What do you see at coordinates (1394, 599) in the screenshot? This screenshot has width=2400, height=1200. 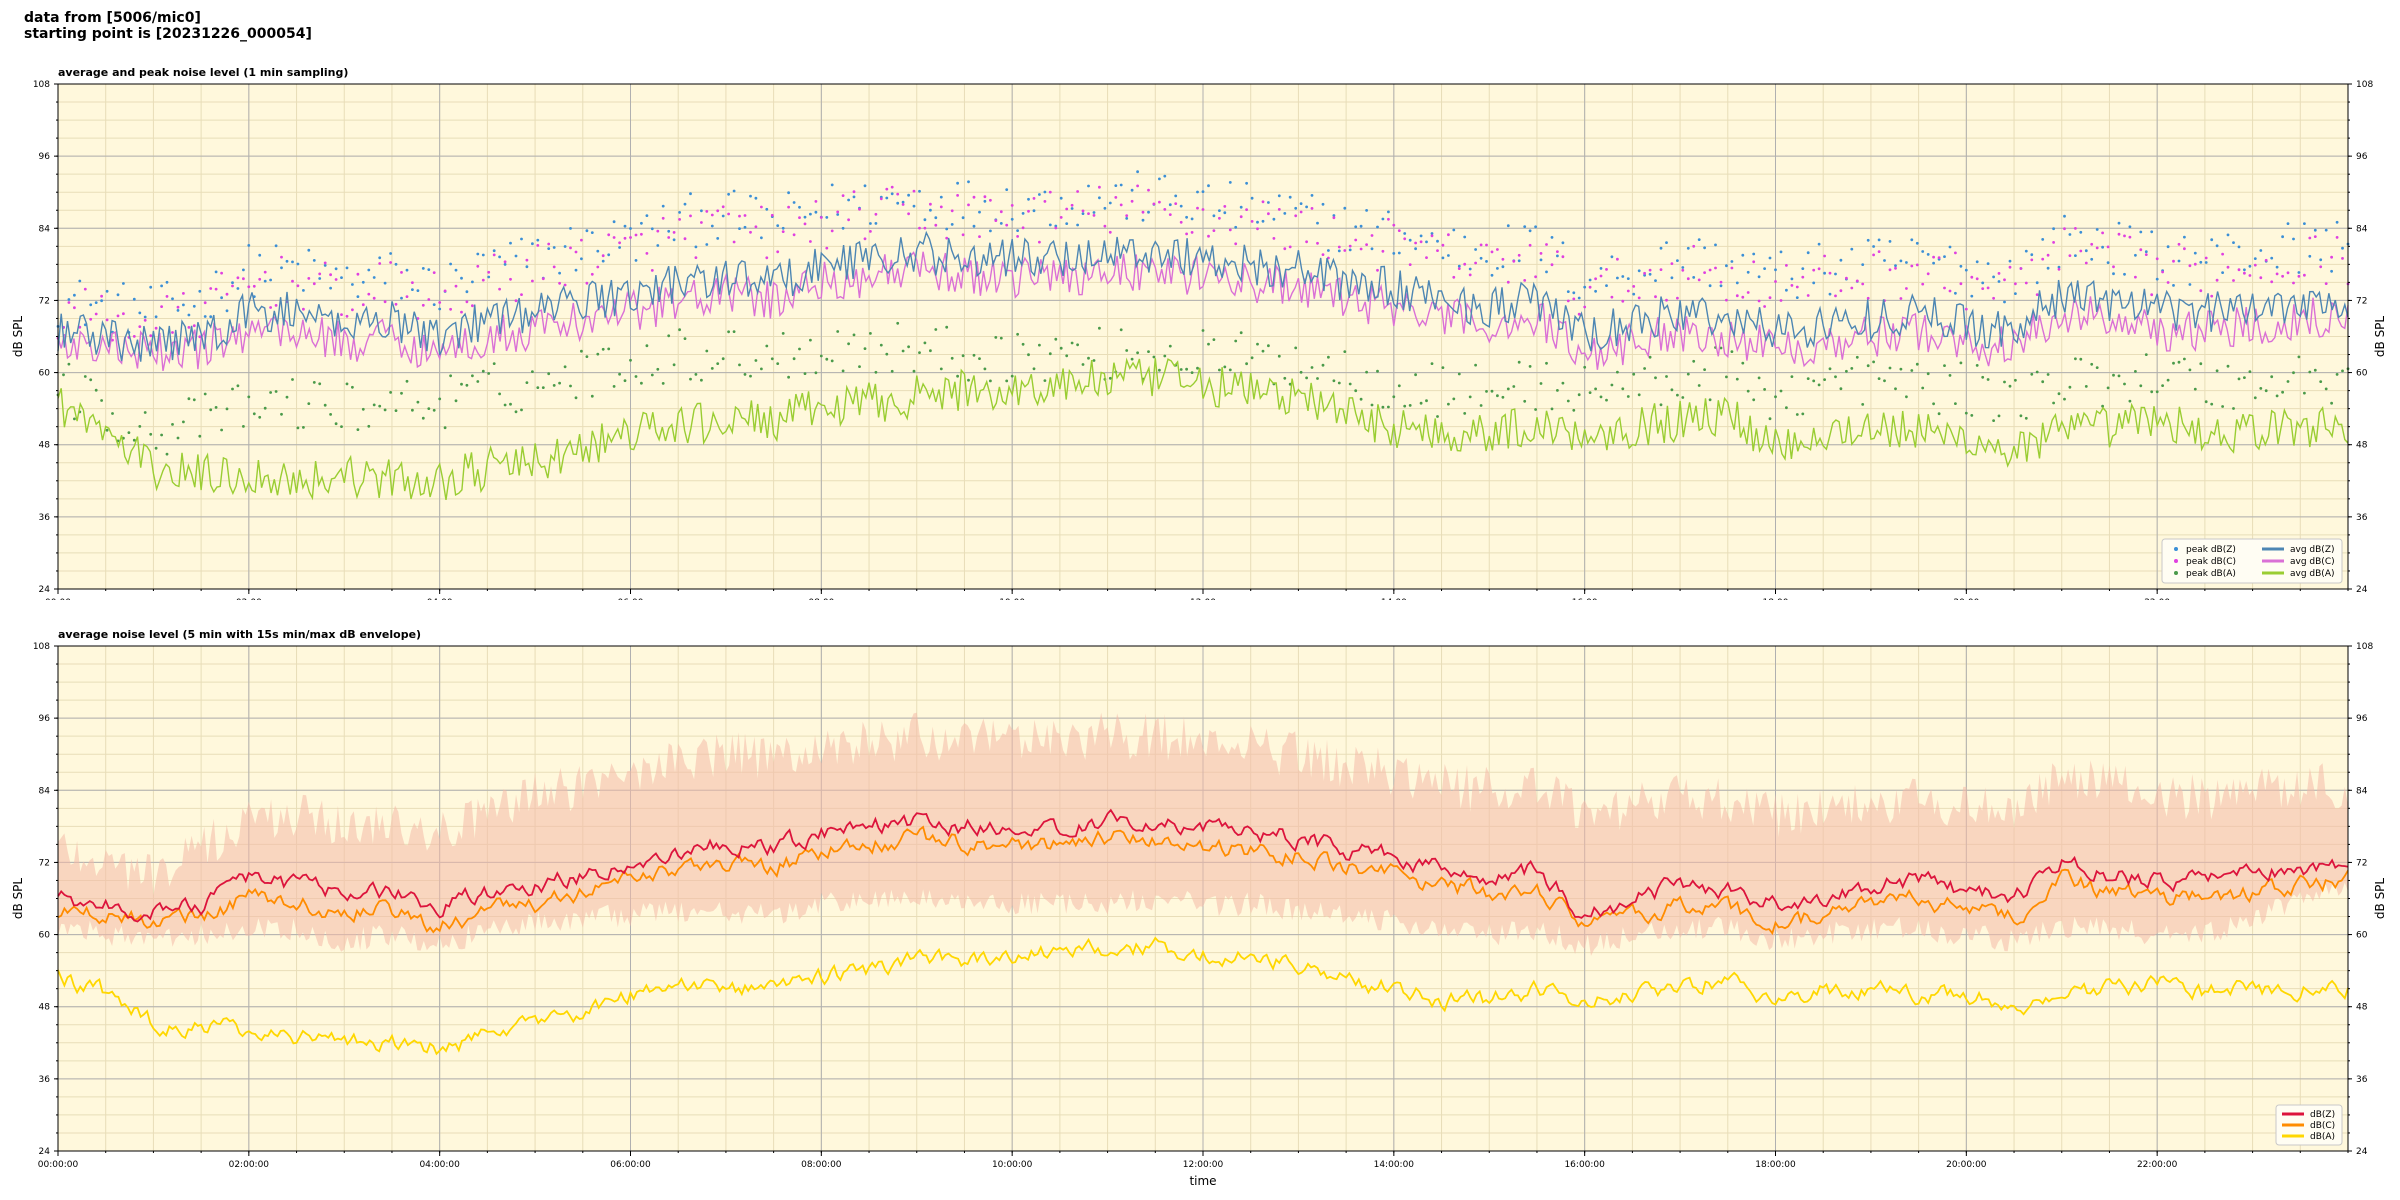 I see `x-tick-label: 14:00` at bounding box center [1394, 599].